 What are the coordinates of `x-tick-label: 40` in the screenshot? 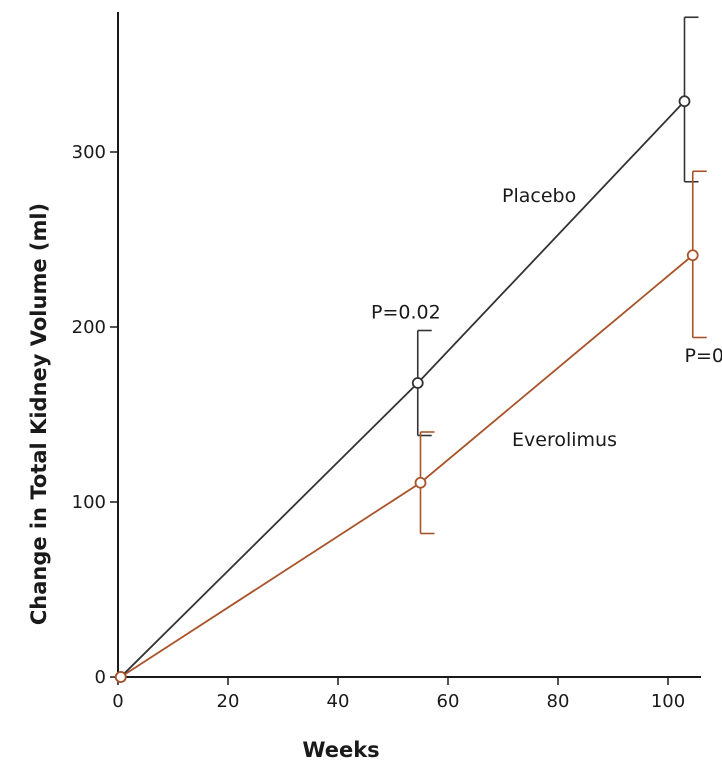 It's located at (338, 701).